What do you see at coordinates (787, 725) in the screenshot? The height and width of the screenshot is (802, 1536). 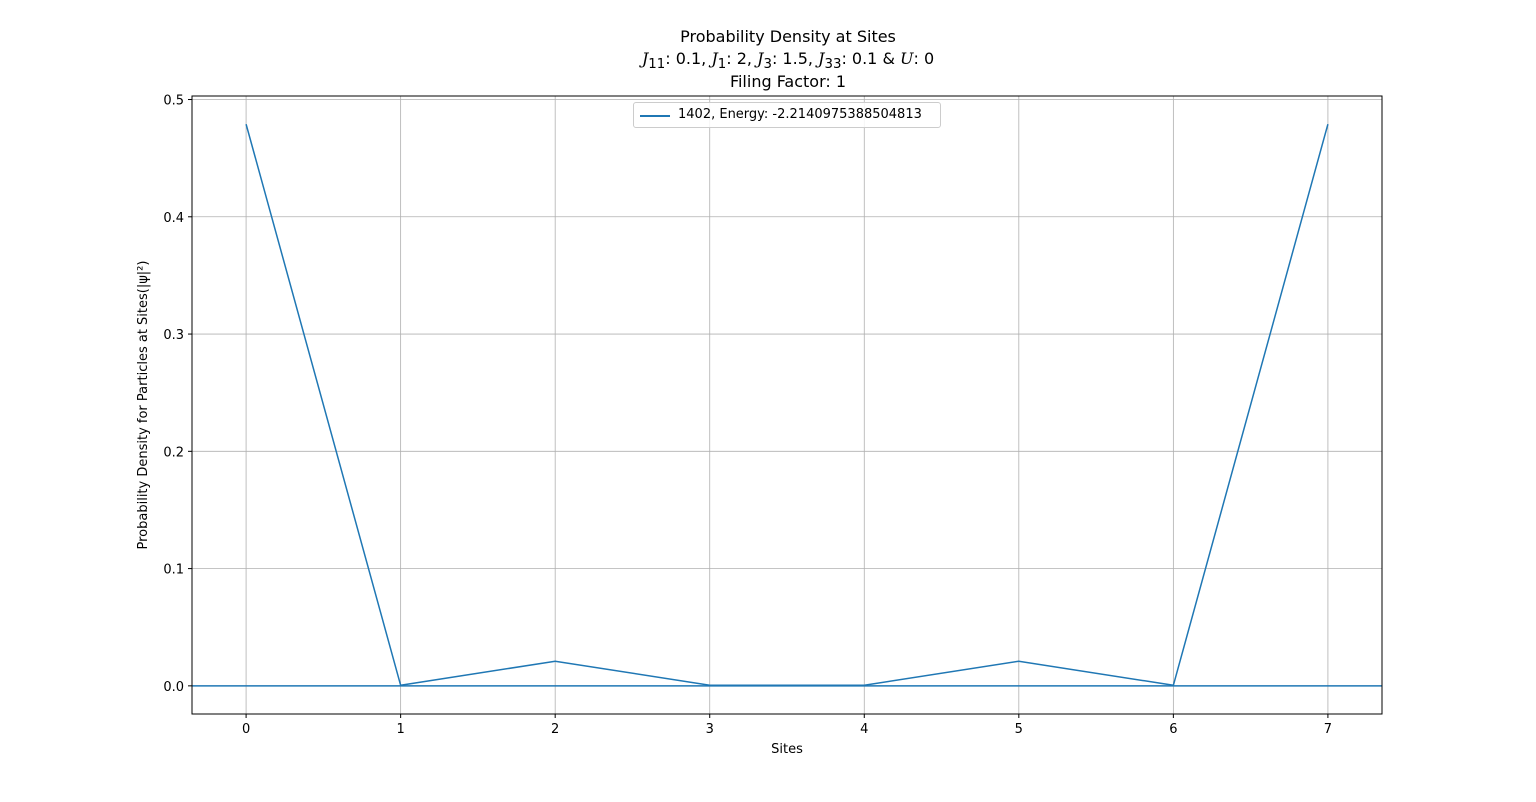 I see `x-axis-ticks: 0 1 2 3 4 5 6 7` at bounding box center [787, 725].